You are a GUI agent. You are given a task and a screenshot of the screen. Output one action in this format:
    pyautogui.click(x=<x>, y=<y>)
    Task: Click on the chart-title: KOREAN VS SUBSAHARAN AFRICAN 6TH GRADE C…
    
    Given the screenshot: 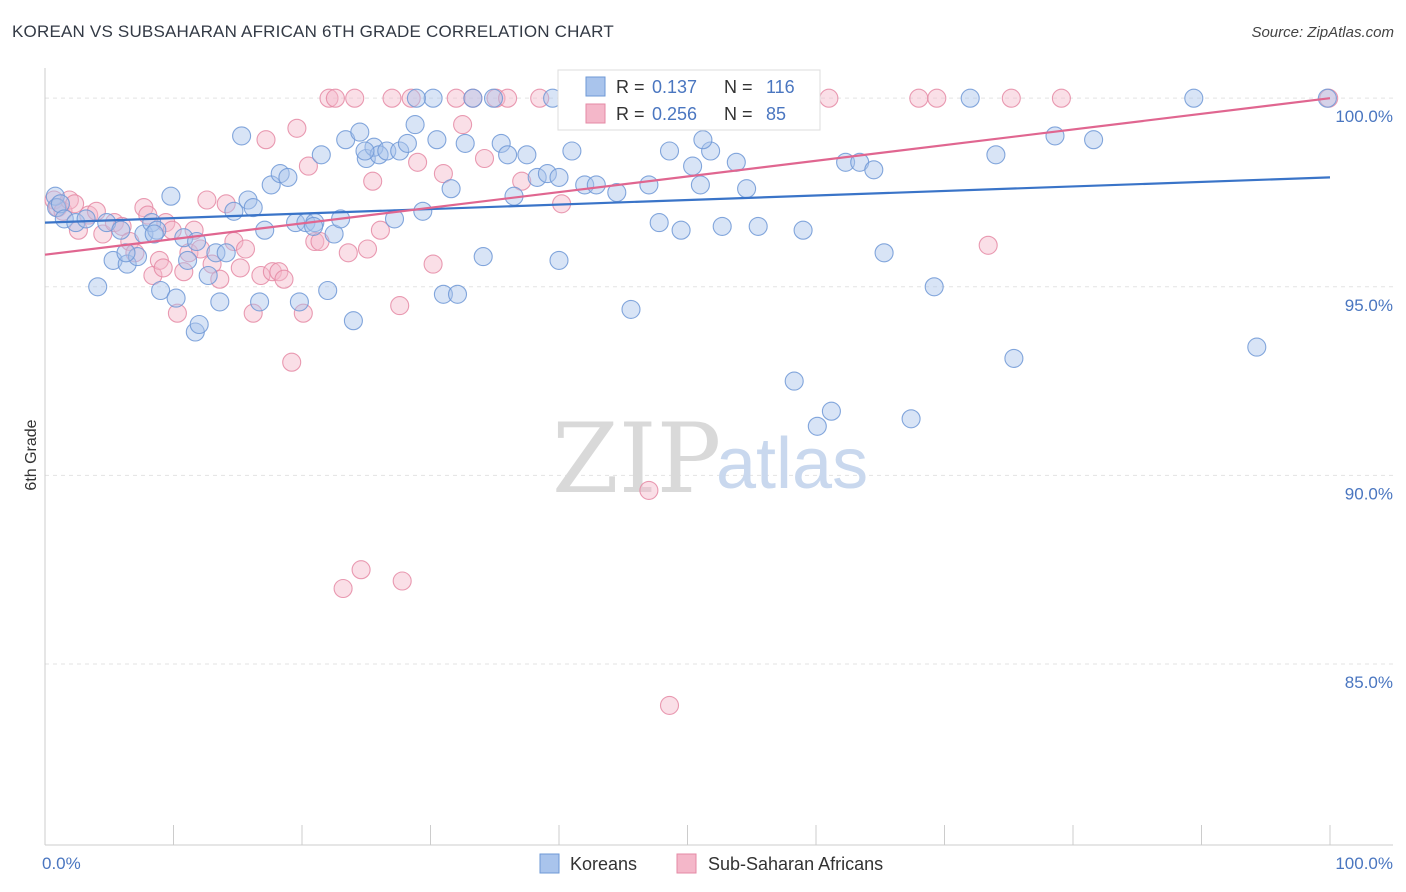 What is the action you would take?
    pyautogui.click(x=313, y=31)
    